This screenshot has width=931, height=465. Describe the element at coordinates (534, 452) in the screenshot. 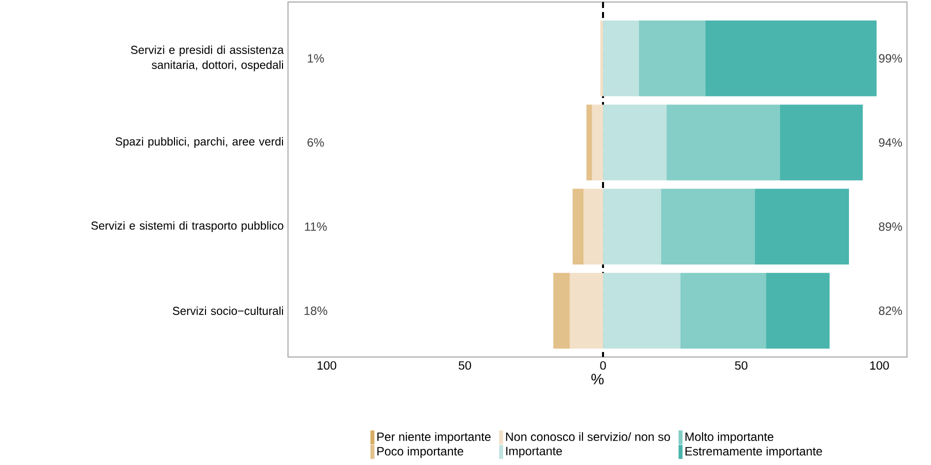

I see `legend-label: Importante` at that location.